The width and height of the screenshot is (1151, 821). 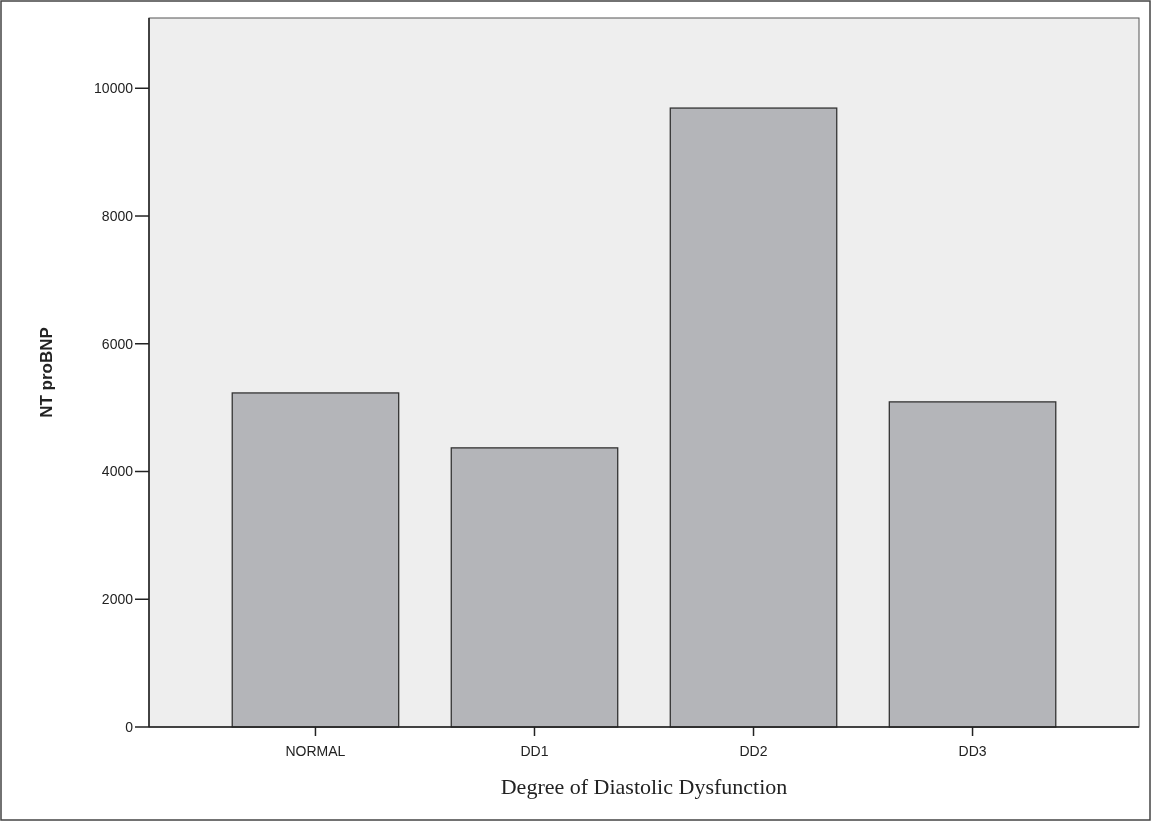 I want to click on y-tick-label: 10000, so click(x=114, y=88).